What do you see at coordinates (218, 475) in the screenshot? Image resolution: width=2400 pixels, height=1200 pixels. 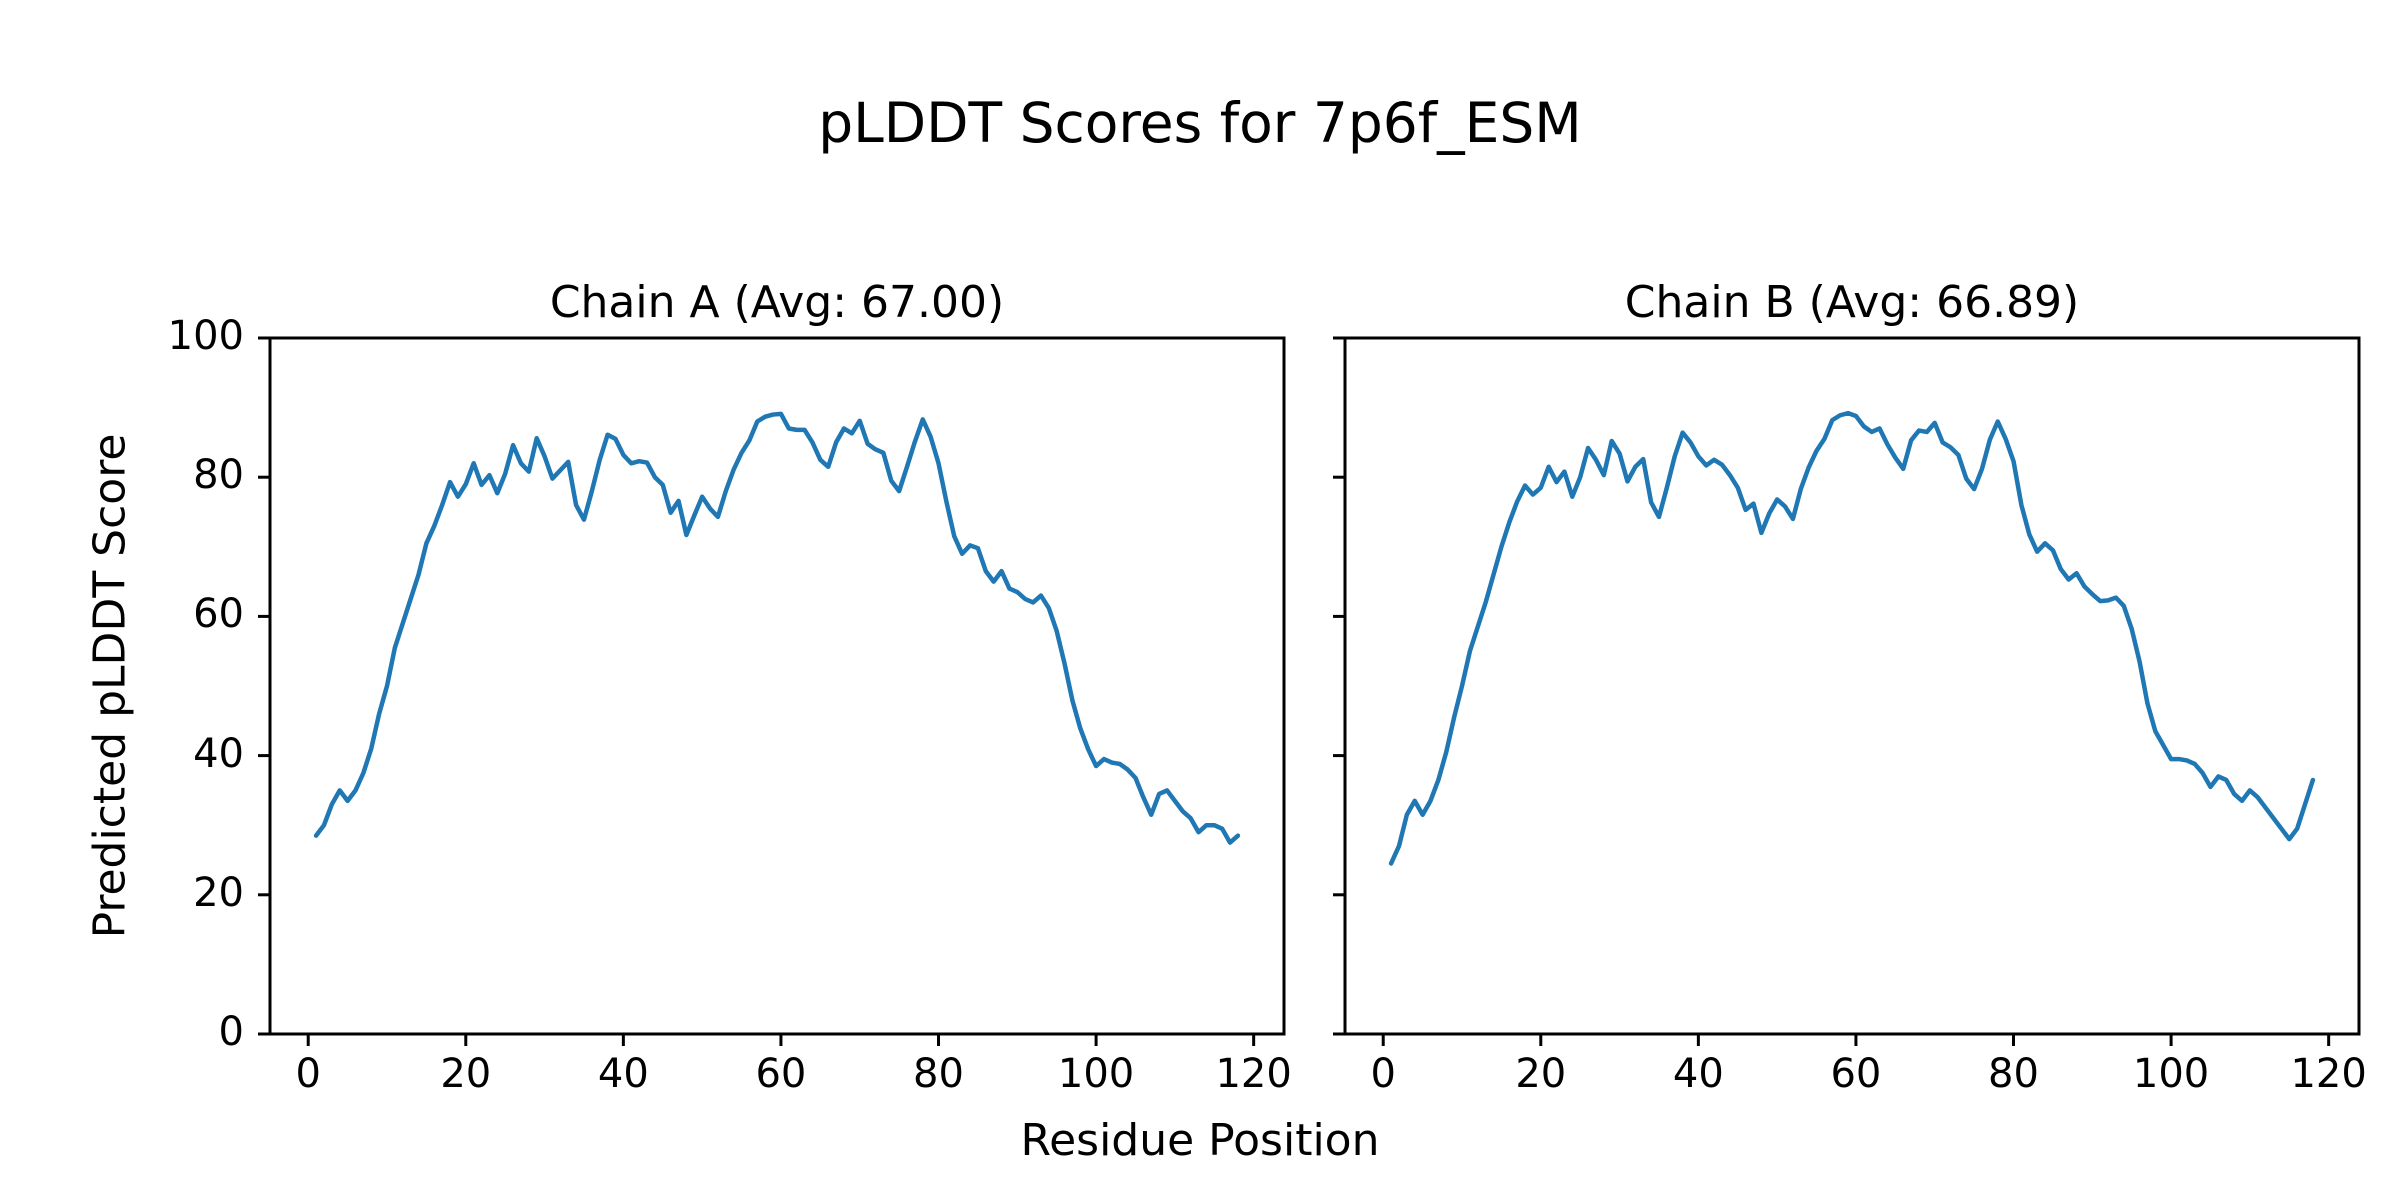 I see `y-tick-label-80: 80` at bounding box center [218, 475].